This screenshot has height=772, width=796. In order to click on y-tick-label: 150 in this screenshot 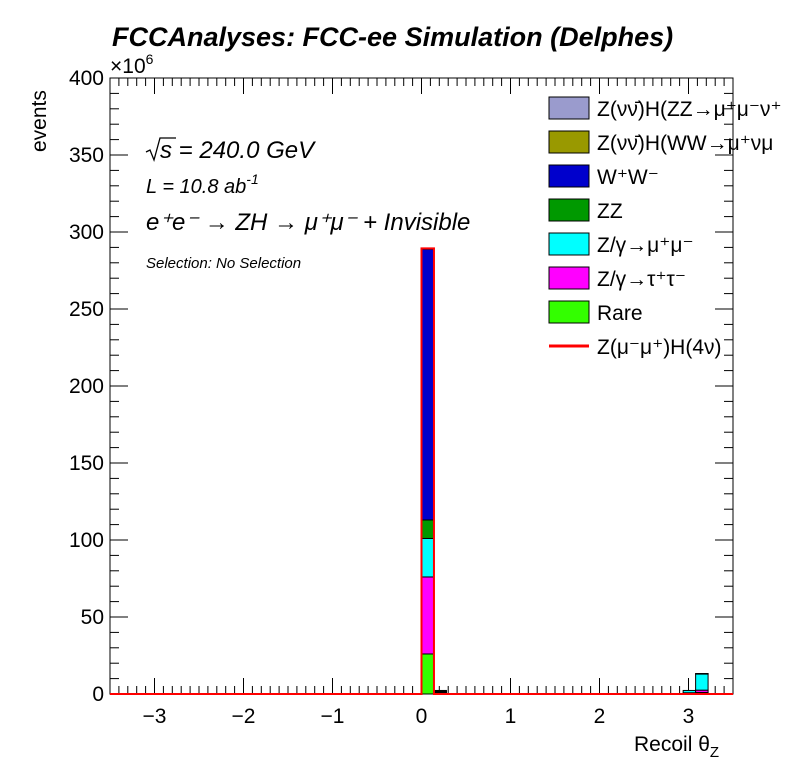, I will do `click(86, 463)`.